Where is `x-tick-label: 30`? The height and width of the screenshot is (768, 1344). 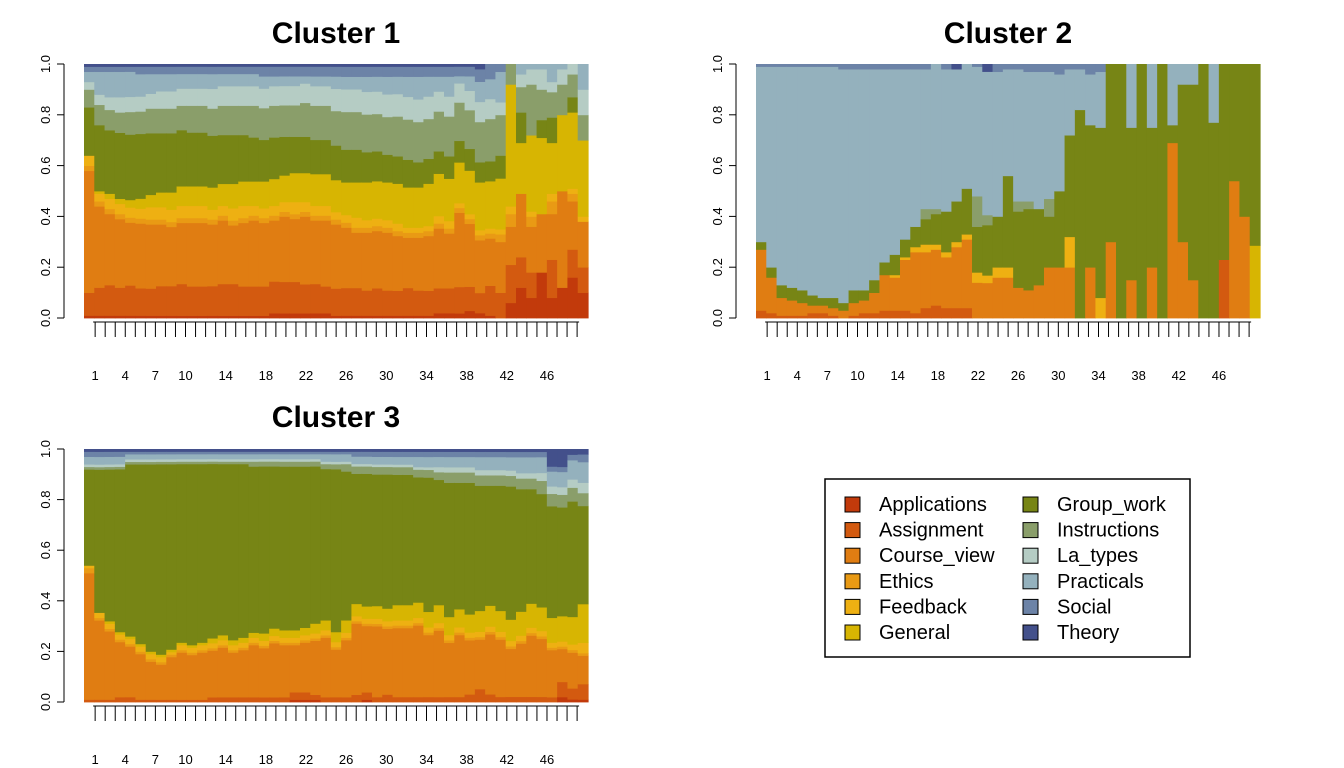
x-tick-label: 30 is located at coordinates (1058, 375).